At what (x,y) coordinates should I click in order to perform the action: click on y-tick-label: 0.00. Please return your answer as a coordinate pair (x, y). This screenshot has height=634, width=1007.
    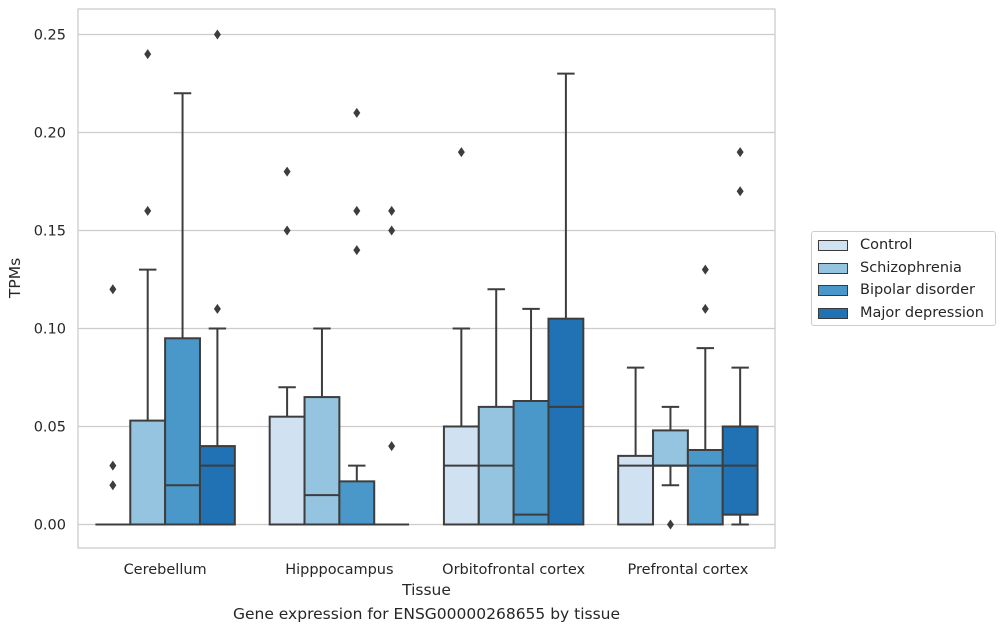
    Looking at the image, I should click on (50, 525).